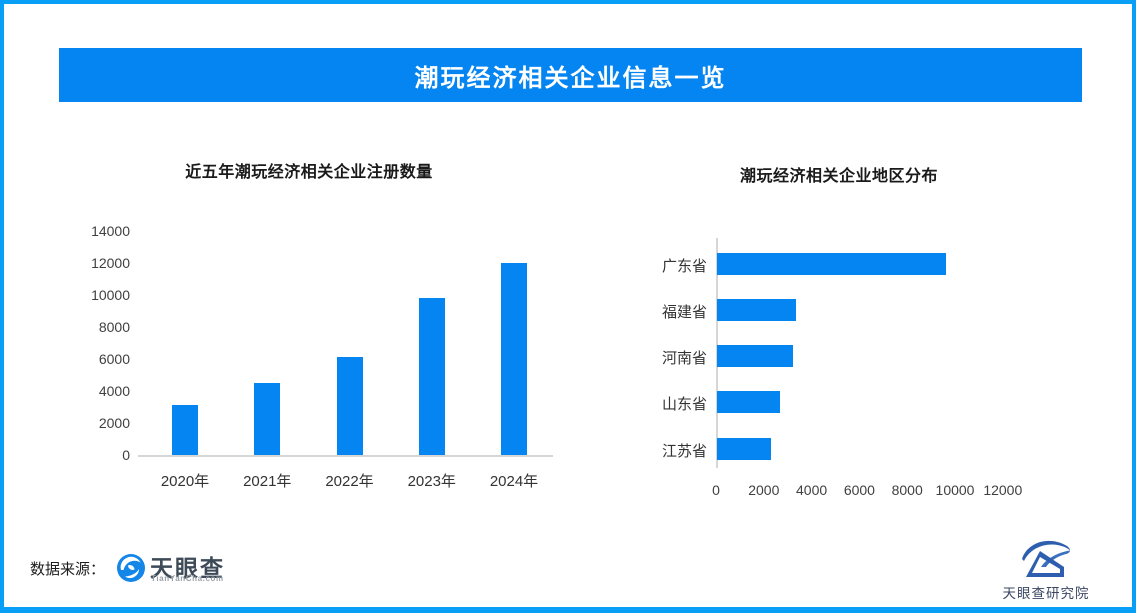 Image resolution: width=1136 pixels, height=613 pixels. I want to click on page-title: 潮玩经济相关企业信息一览, so click(570, 78).